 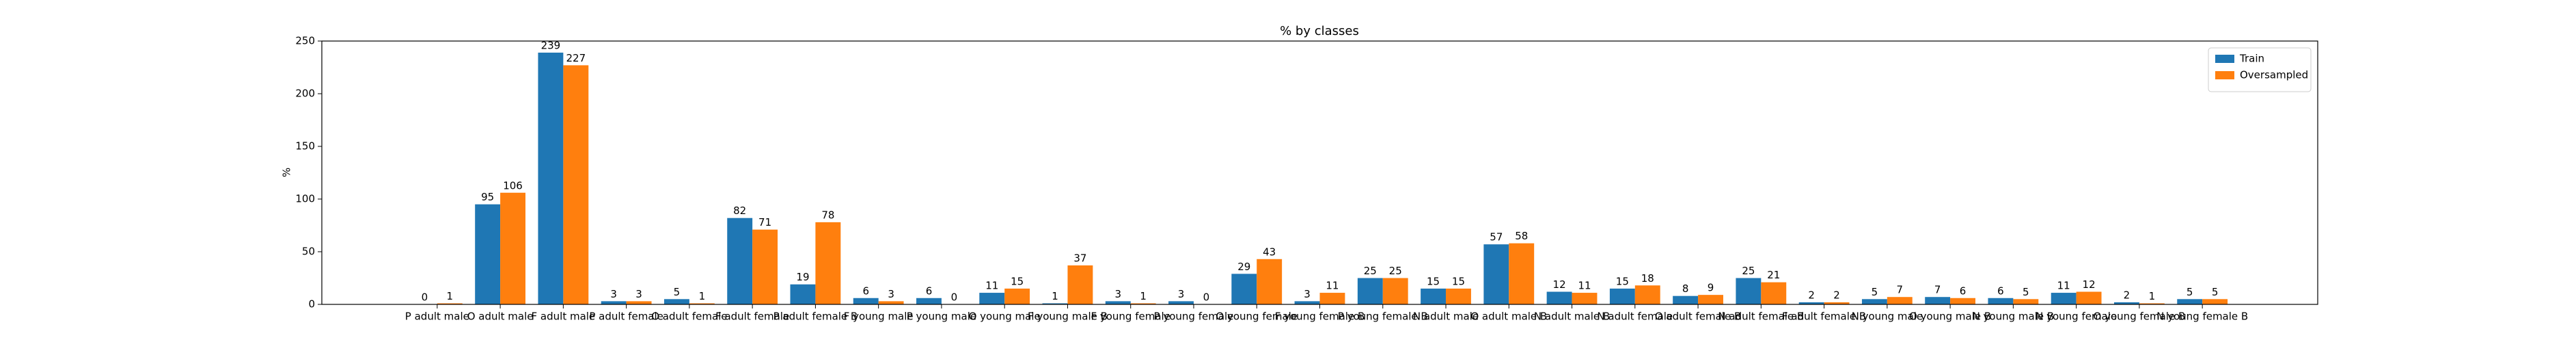 What do you see at coordinates (1521, 236) in the screenshot?
I see `value-label: 58` at bounding box center [1521, 236].